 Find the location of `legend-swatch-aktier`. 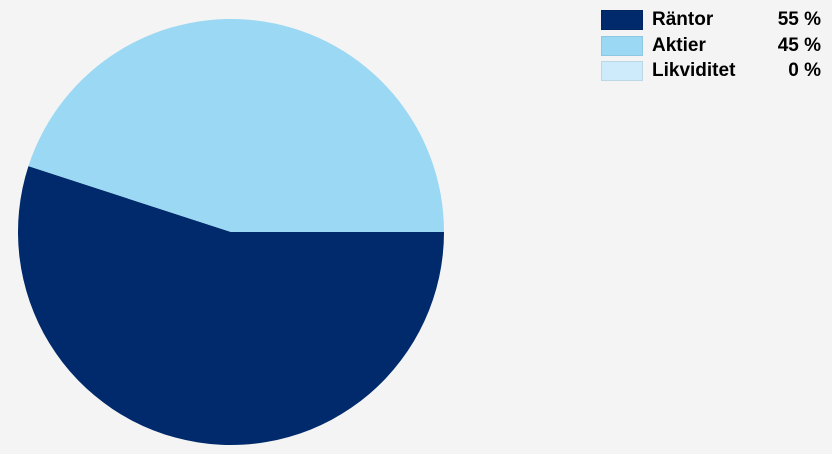

legend-swatch-aktier is located at coordinates (622, 45).